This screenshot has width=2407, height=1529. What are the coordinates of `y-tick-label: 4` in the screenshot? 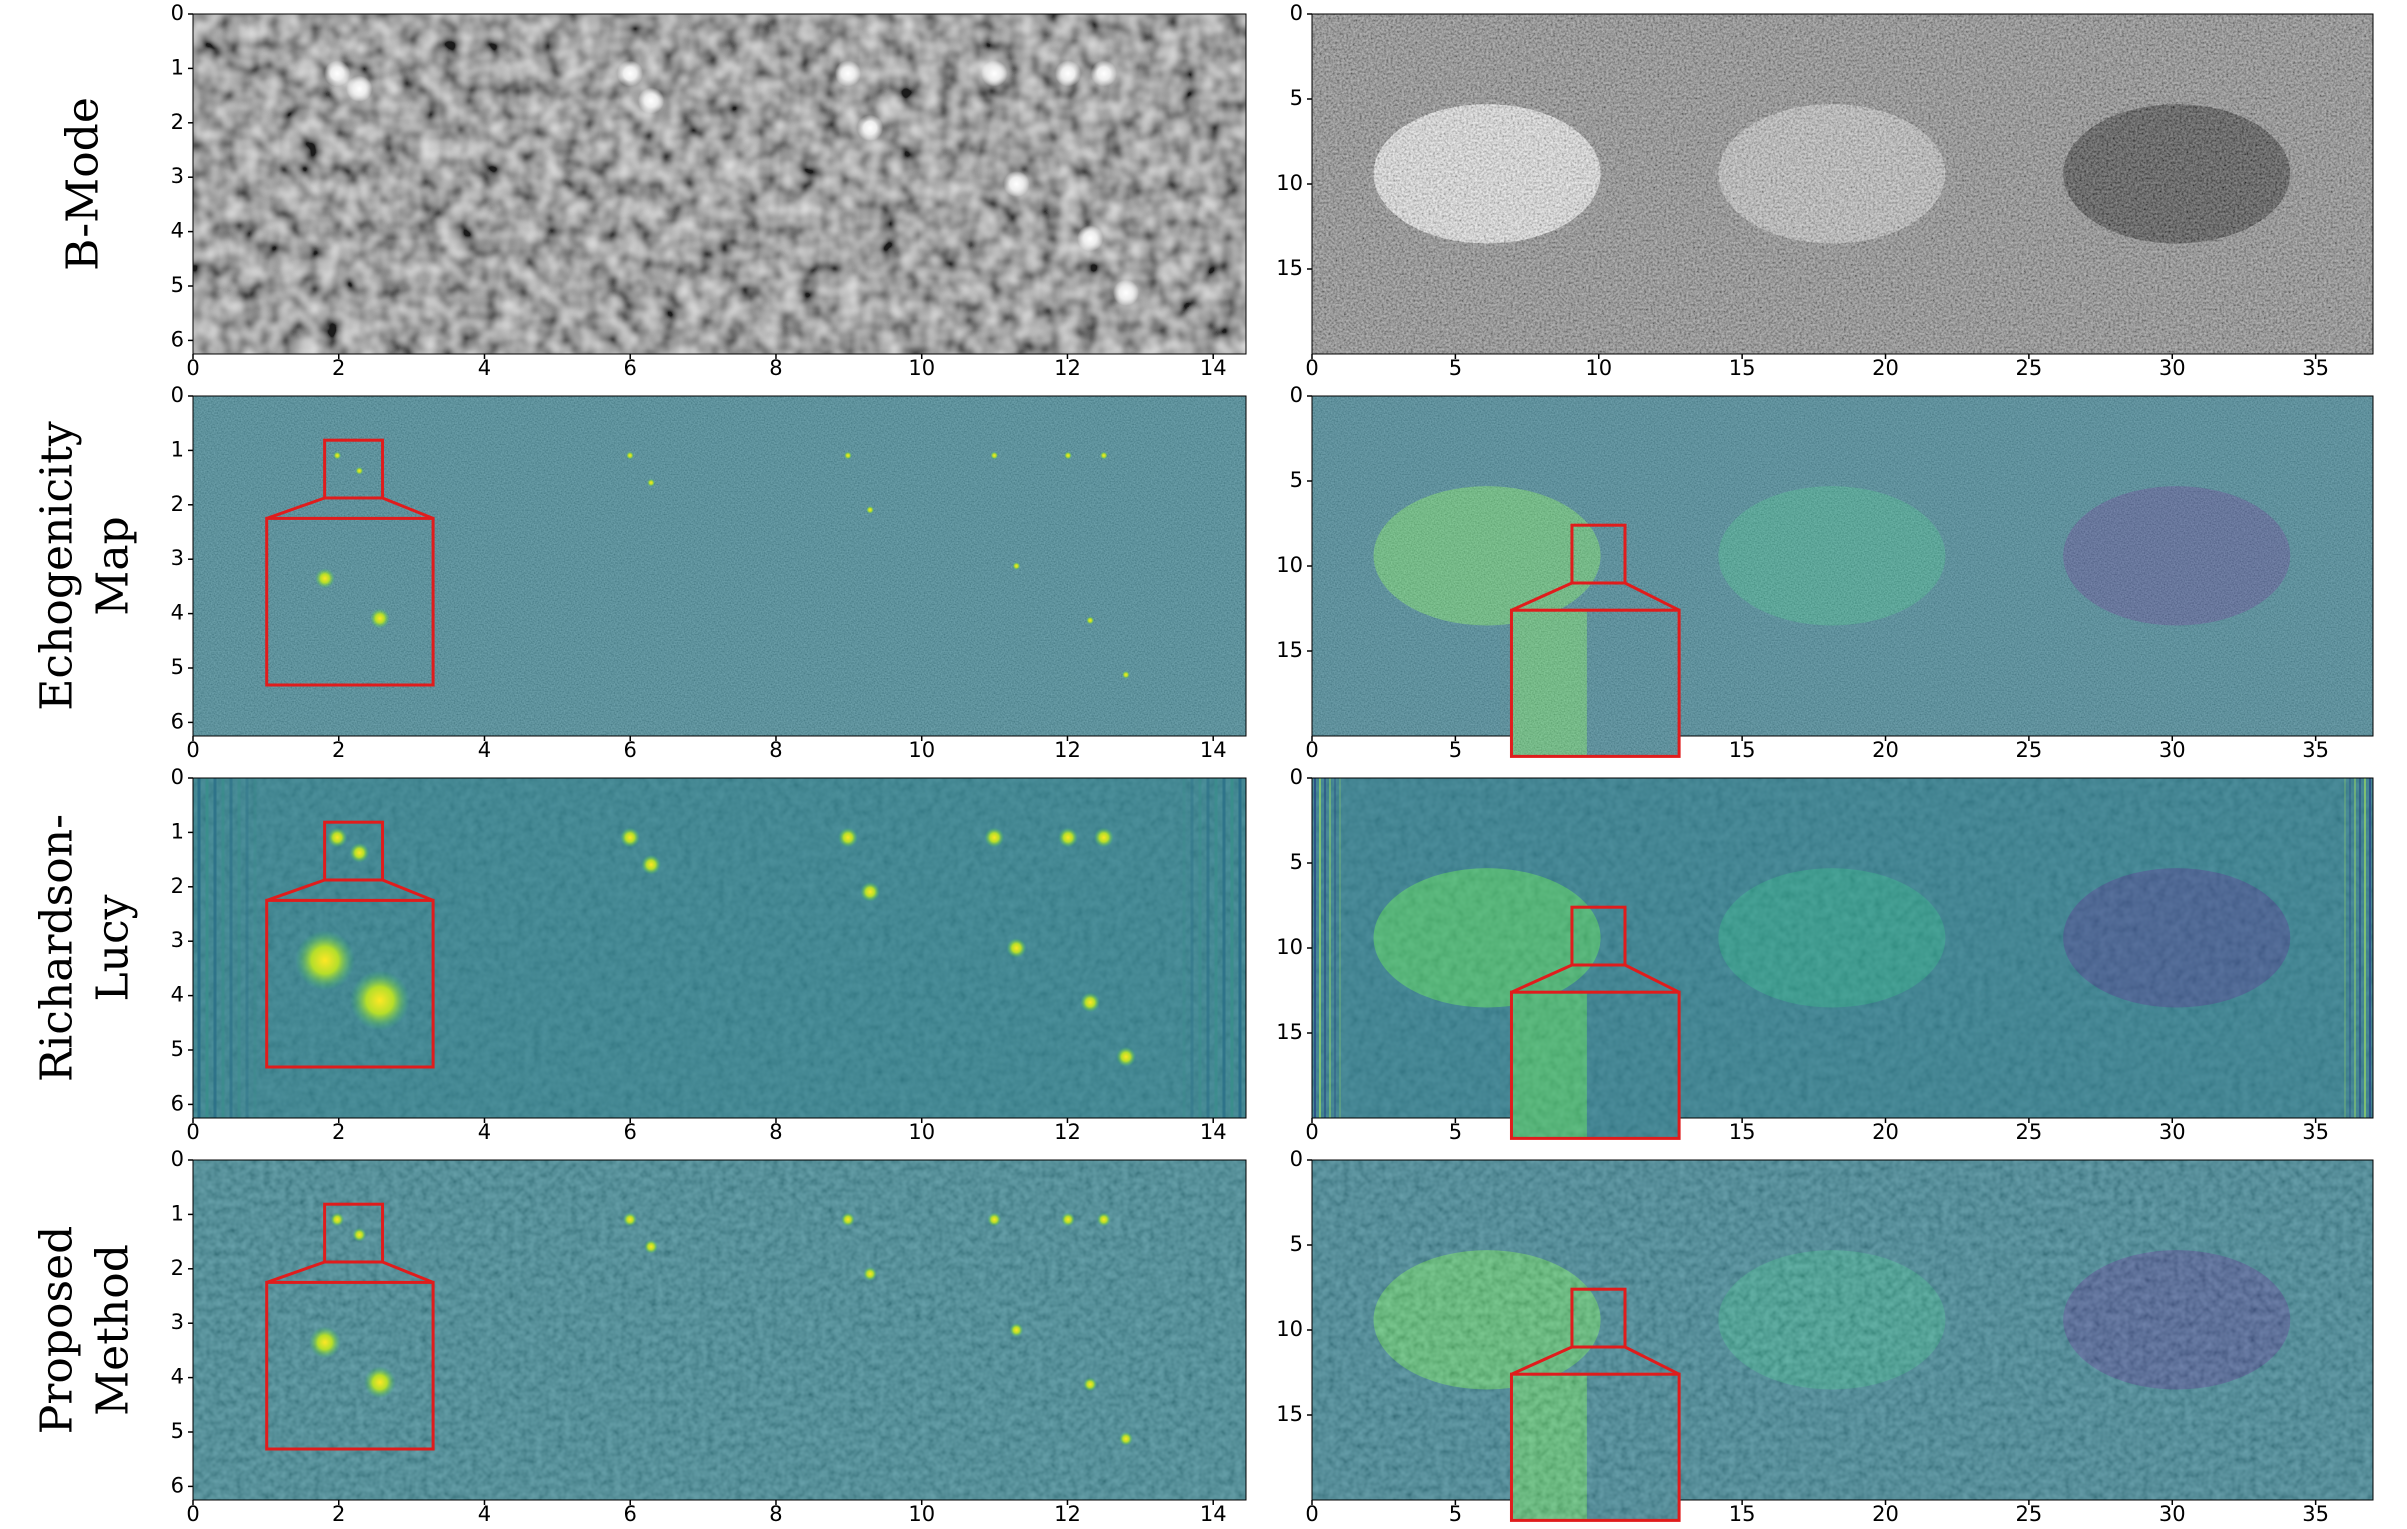 It's located at (177, 231).